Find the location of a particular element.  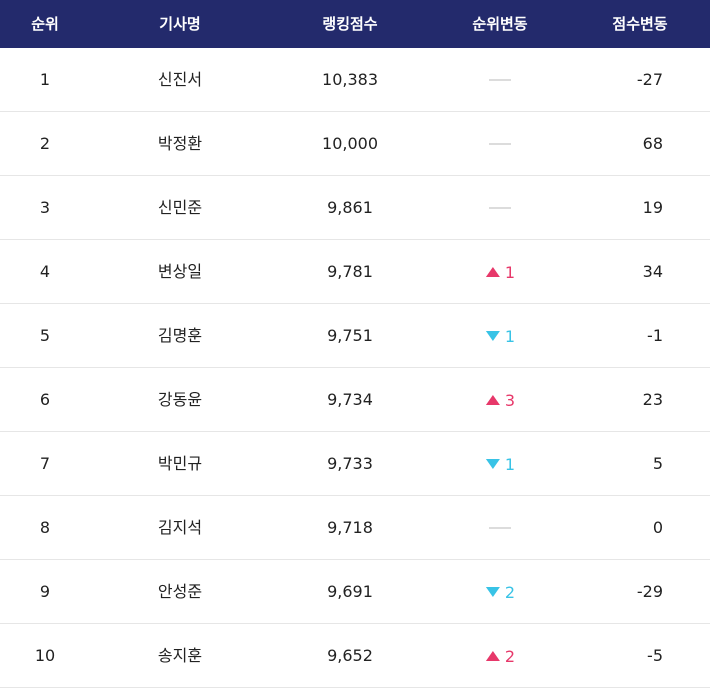

table-row: 10 송지훈 9,652 2 -5 is located at coordinates (355, 656).